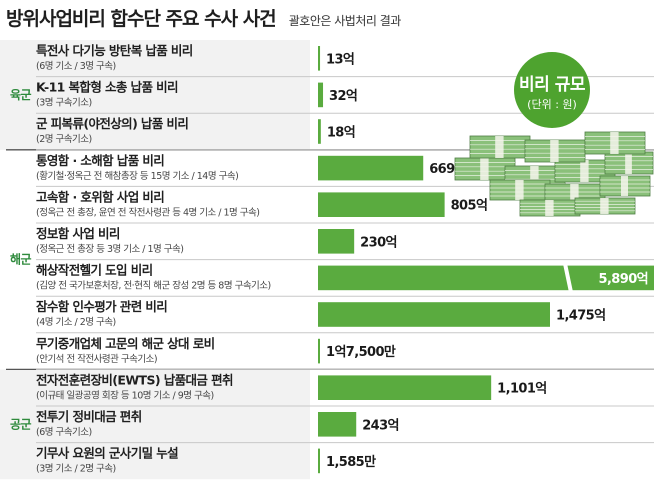  I want to click on category-detail: (황기철·정옥근 전 해참총장 등 15명 기소 / 14명 구속), so click(137, 176).